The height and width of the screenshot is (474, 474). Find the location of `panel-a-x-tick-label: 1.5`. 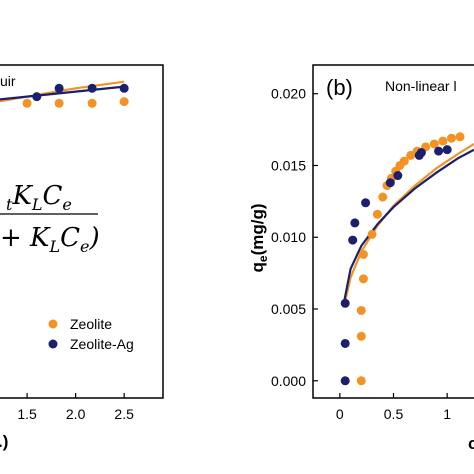

panel-a-x-tick-label: 1.5 is located at coordinates (27, 414).